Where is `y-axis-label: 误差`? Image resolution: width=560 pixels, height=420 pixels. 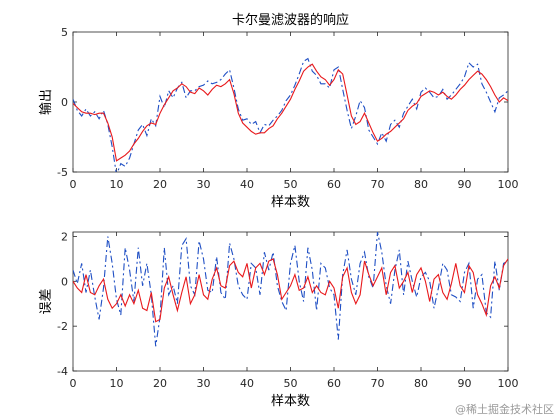 y-axis-label: 误差 is located at coordinates (46, 301).